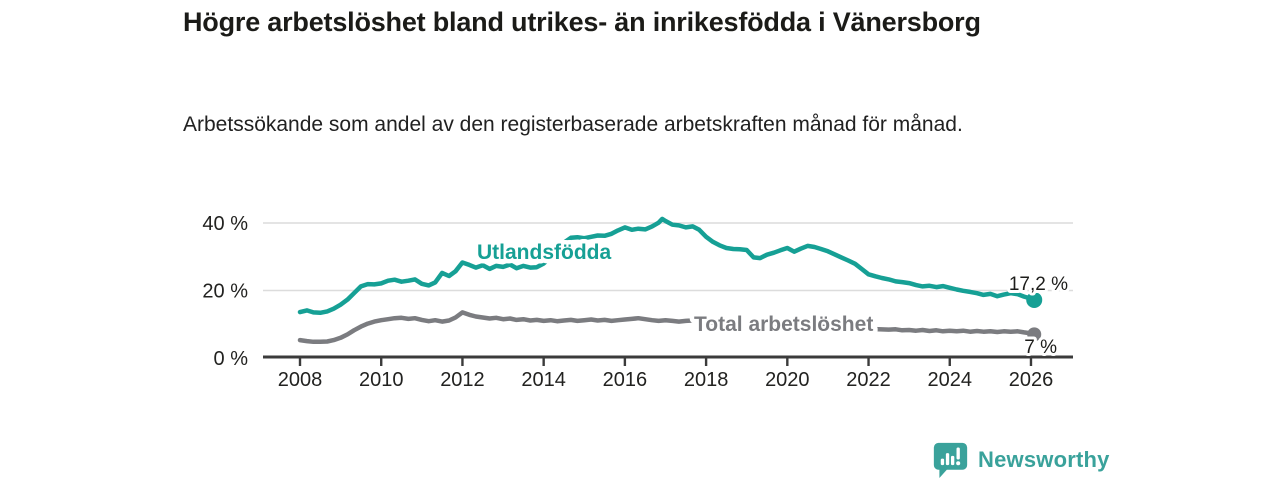 This screenshot has width=1280, height=480. What do you see at coordinates (1040, 347) in the screenshot?
I see `end-value-label-total-arbetsloshet: 7 %` at bounding box center [1040, 347].